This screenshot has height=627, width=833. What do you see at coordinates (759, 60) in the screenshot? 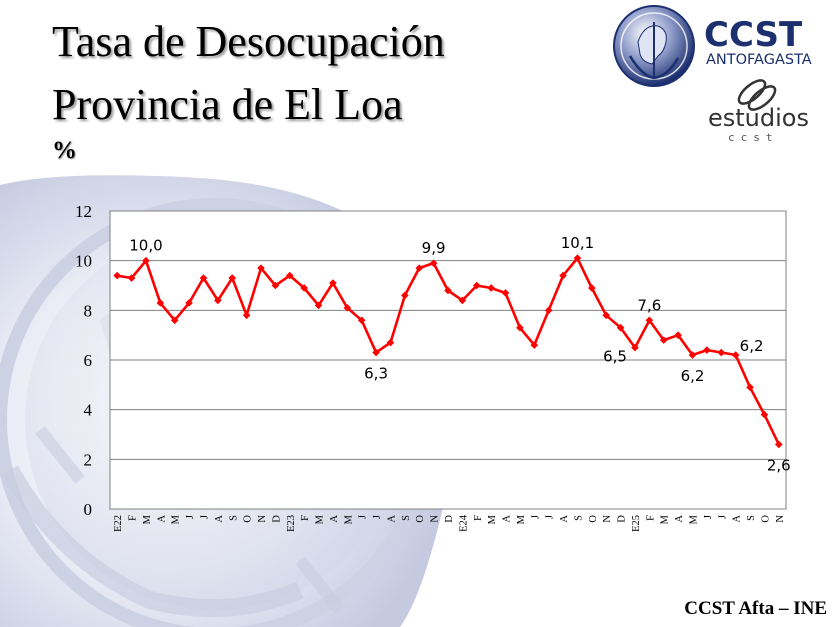
I see `logo-subtitle: ANTOFAGASTA` at bounding box center [759, 60].